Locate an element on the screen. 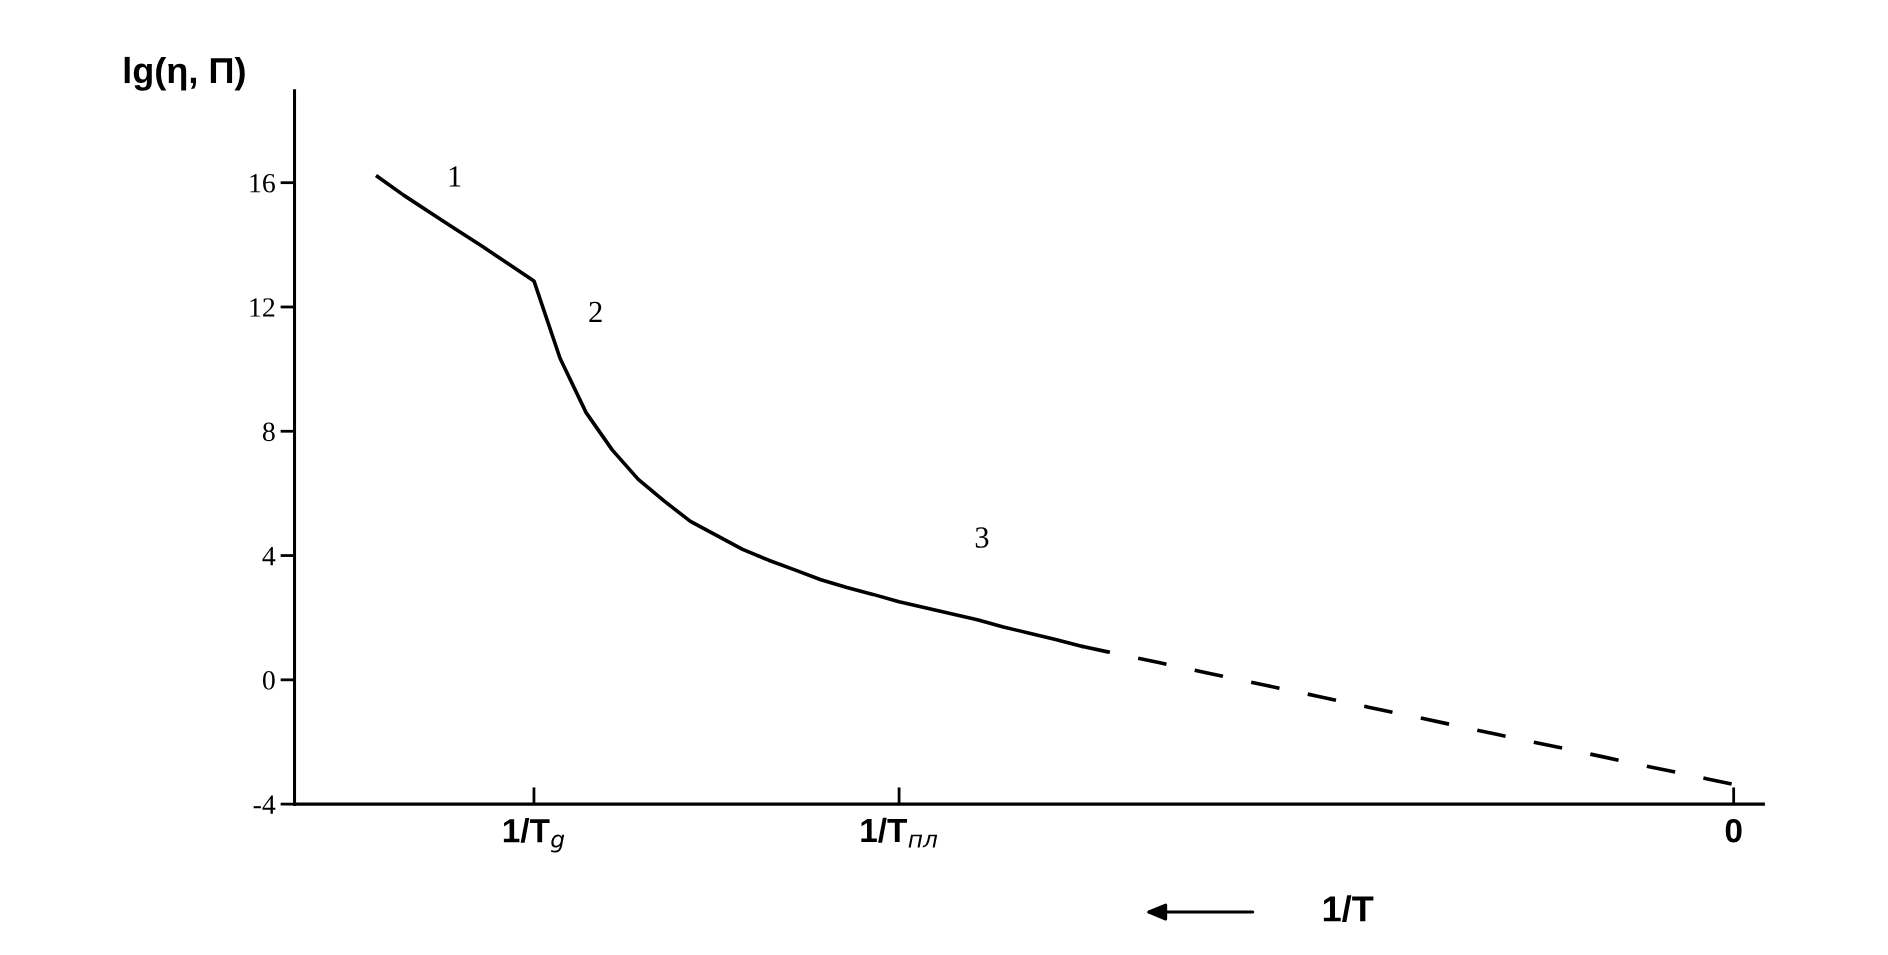 The width and height of the screenshot is (1888, 955). y-tick-label: 8 is located at coordinates (268, 432).